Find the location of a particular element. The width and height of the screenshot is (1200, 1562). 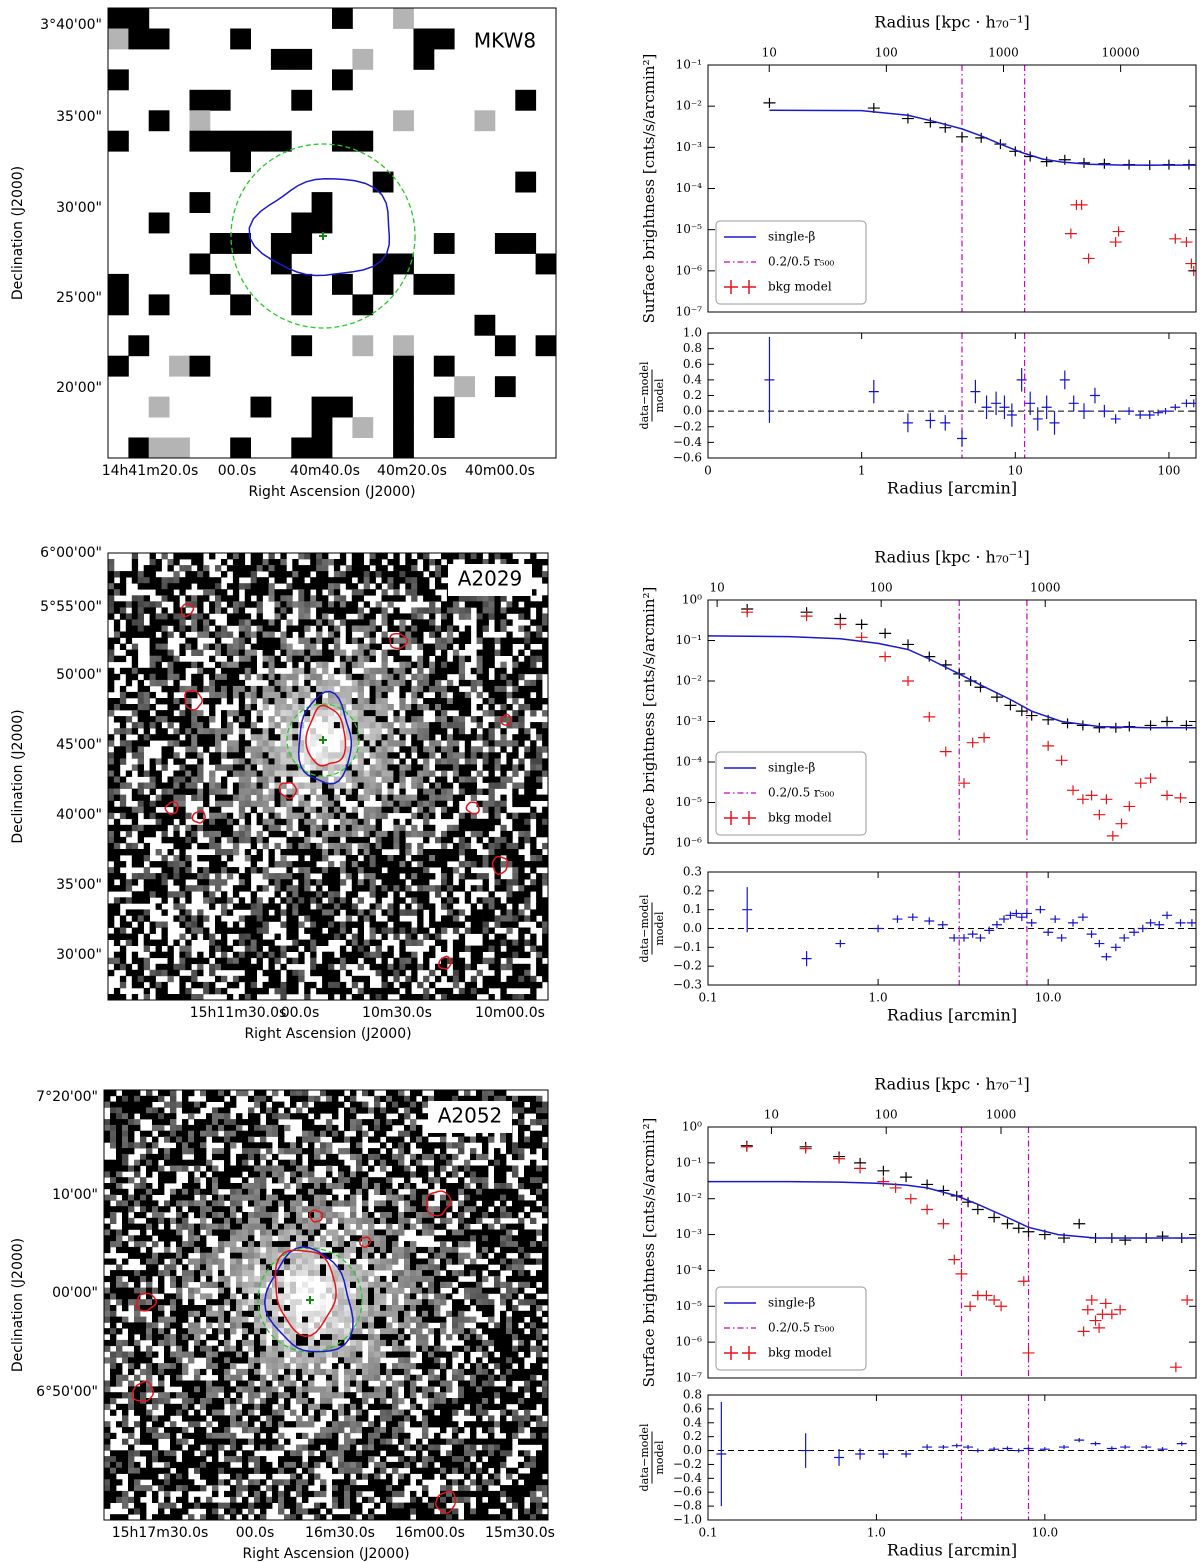

x-tick-label: 1 is located at coordinates (862, 471).